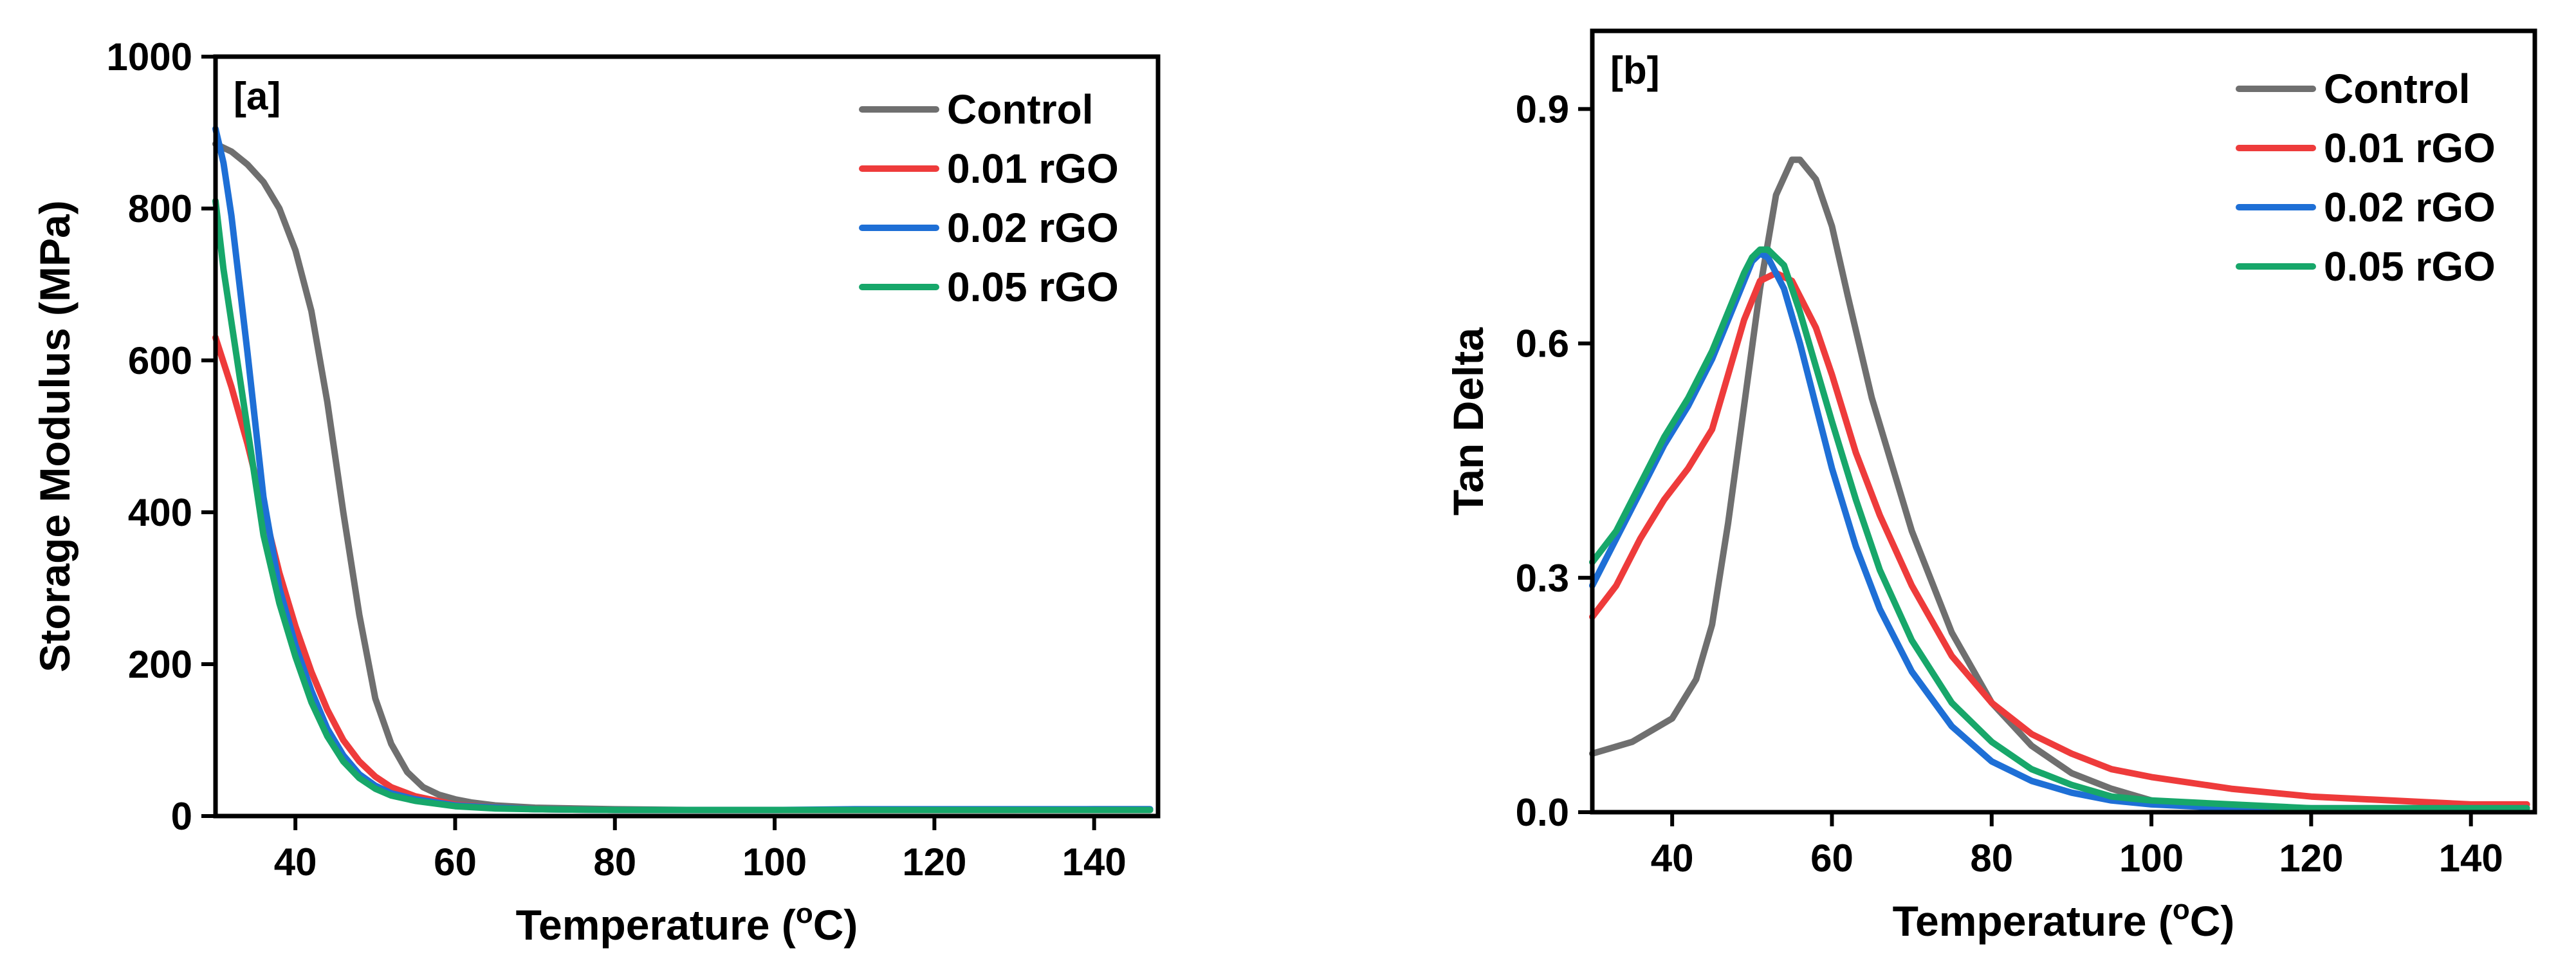  What do you see at coordinates (1542, 109) in the screenshot?
I see `y-tick-label: 0.9` at bounding box center [1542, 109].